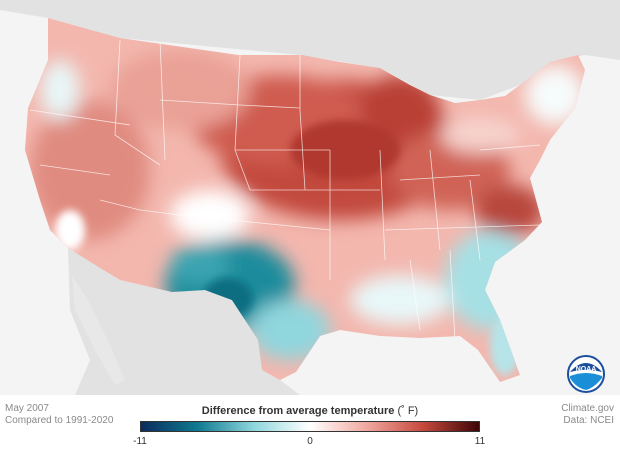 This screenshot has height=450, width=620. What do you see at coordinates (27, 408) in the screenshot?
I see `map-date: May 2007` at bounding box center [27, 408].